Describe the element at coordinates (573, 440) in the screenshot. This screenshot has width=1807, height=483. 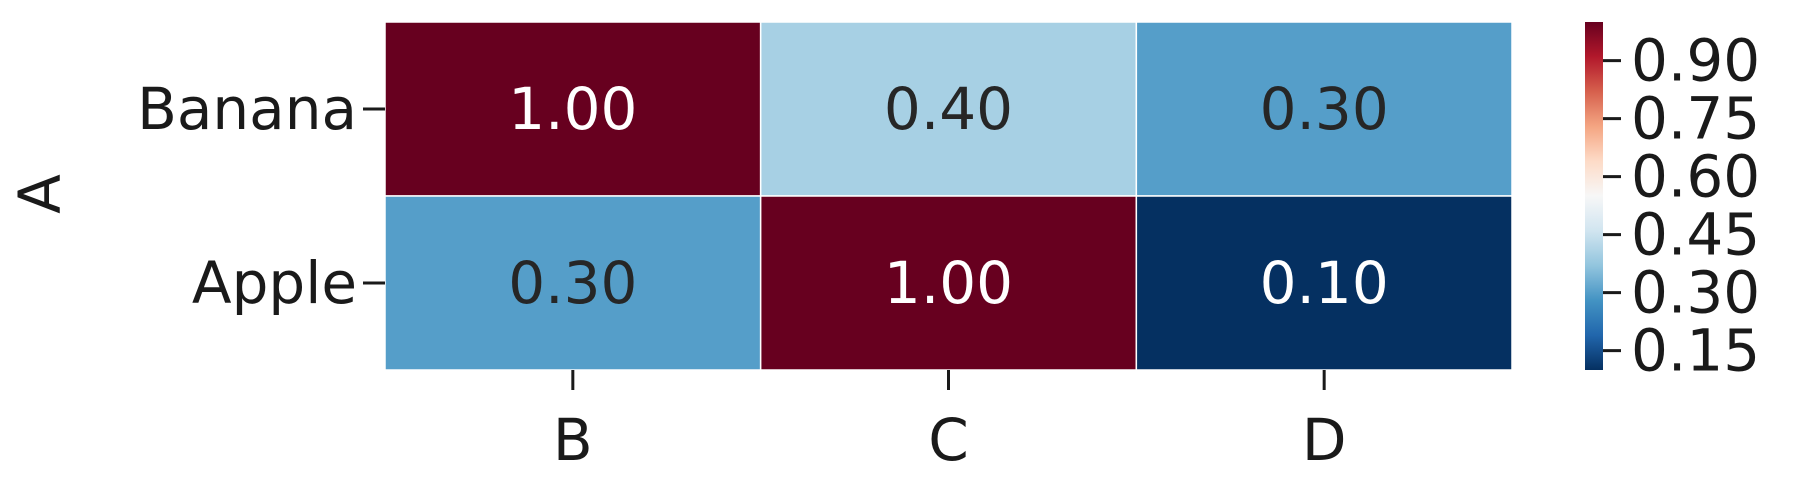
I see `x-tick-label: B` at that location.